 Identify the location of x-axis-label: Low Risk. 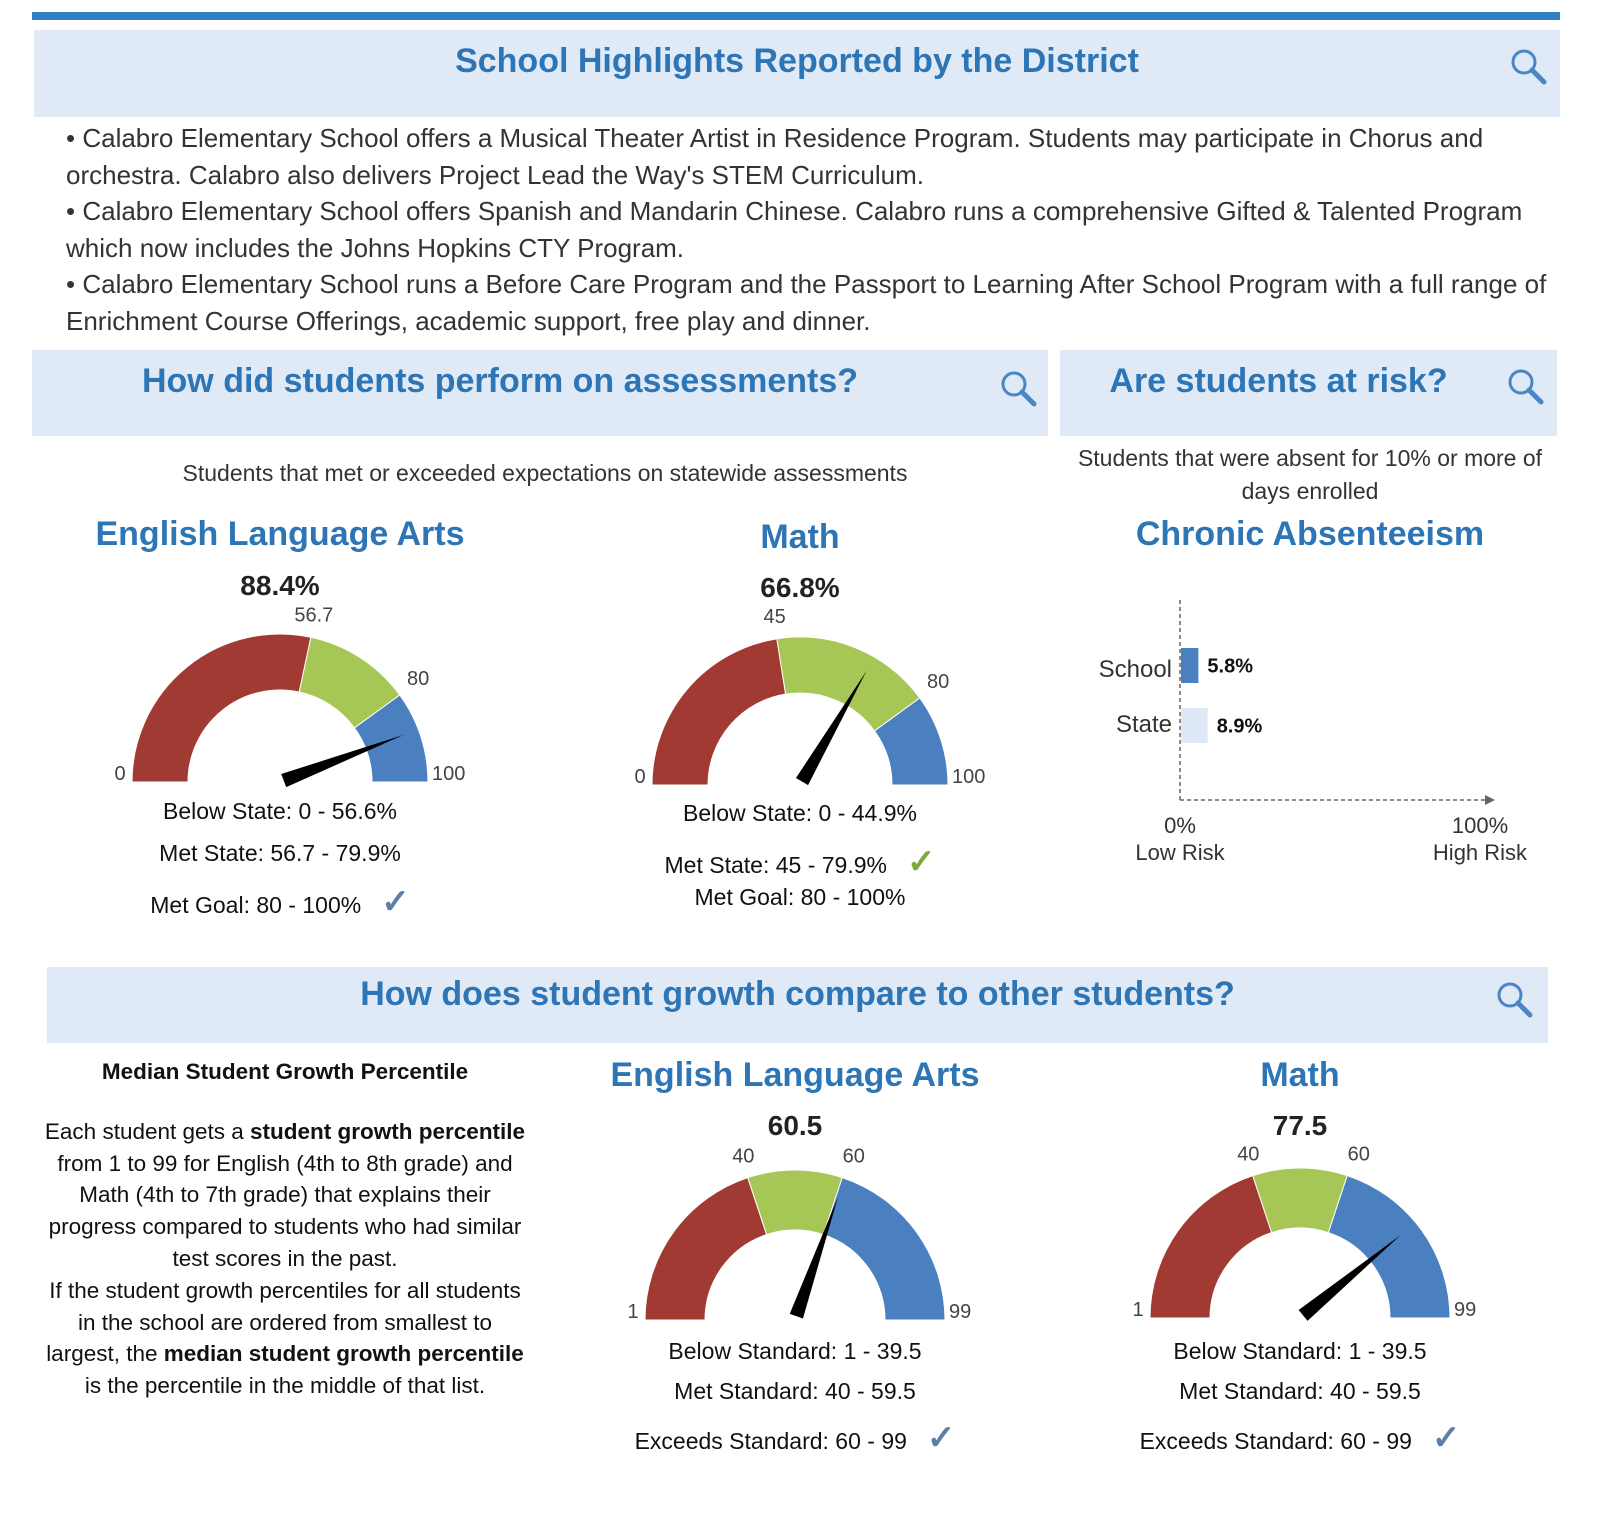
(1180, 852).